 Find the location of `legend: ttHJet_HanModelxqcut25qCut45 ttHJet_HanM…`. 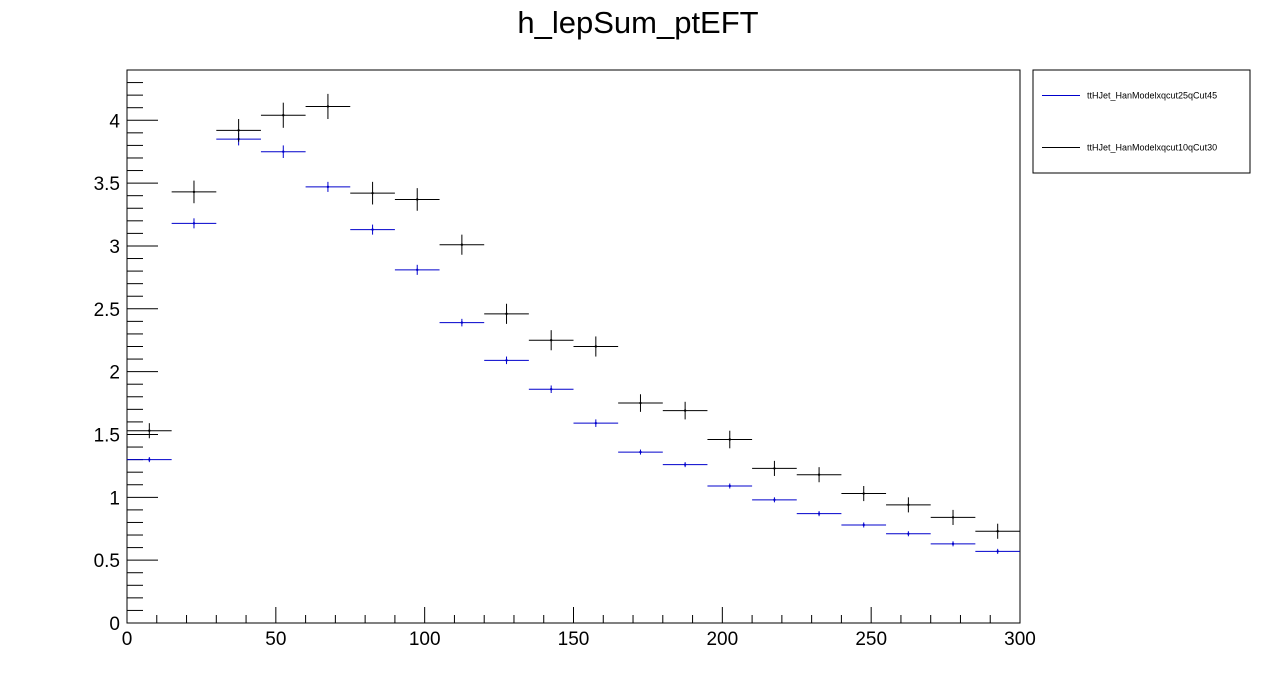

legend: ttHJet_HanModelxqcut25qCut45 ttHJet_HanM… is located at coordinates (1141, 121).